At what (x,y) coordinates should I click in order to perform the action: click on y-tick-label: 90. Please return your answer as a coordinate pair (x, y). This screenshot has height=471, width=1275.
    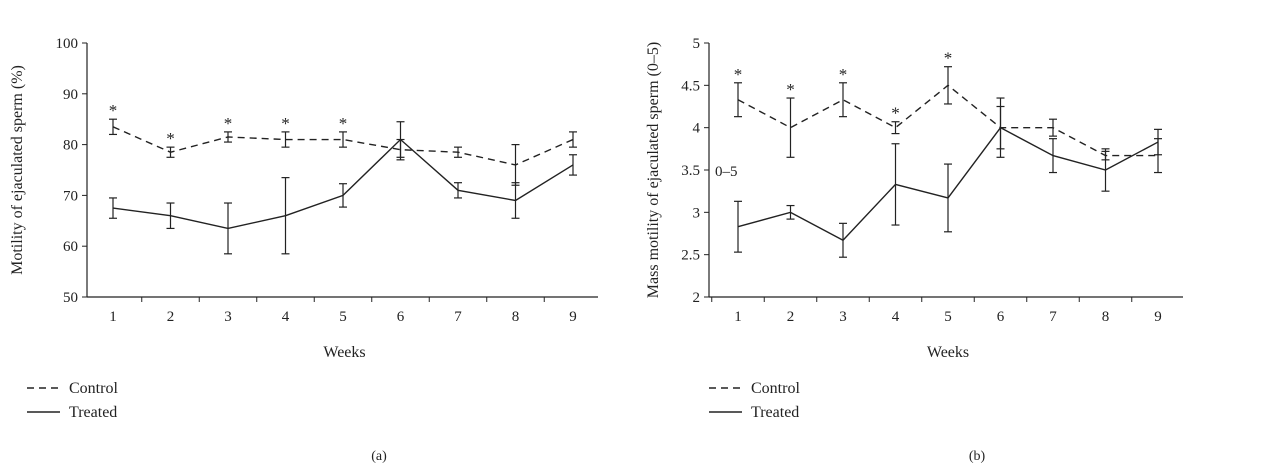
    Looking at the image, I should click on (70, 95).